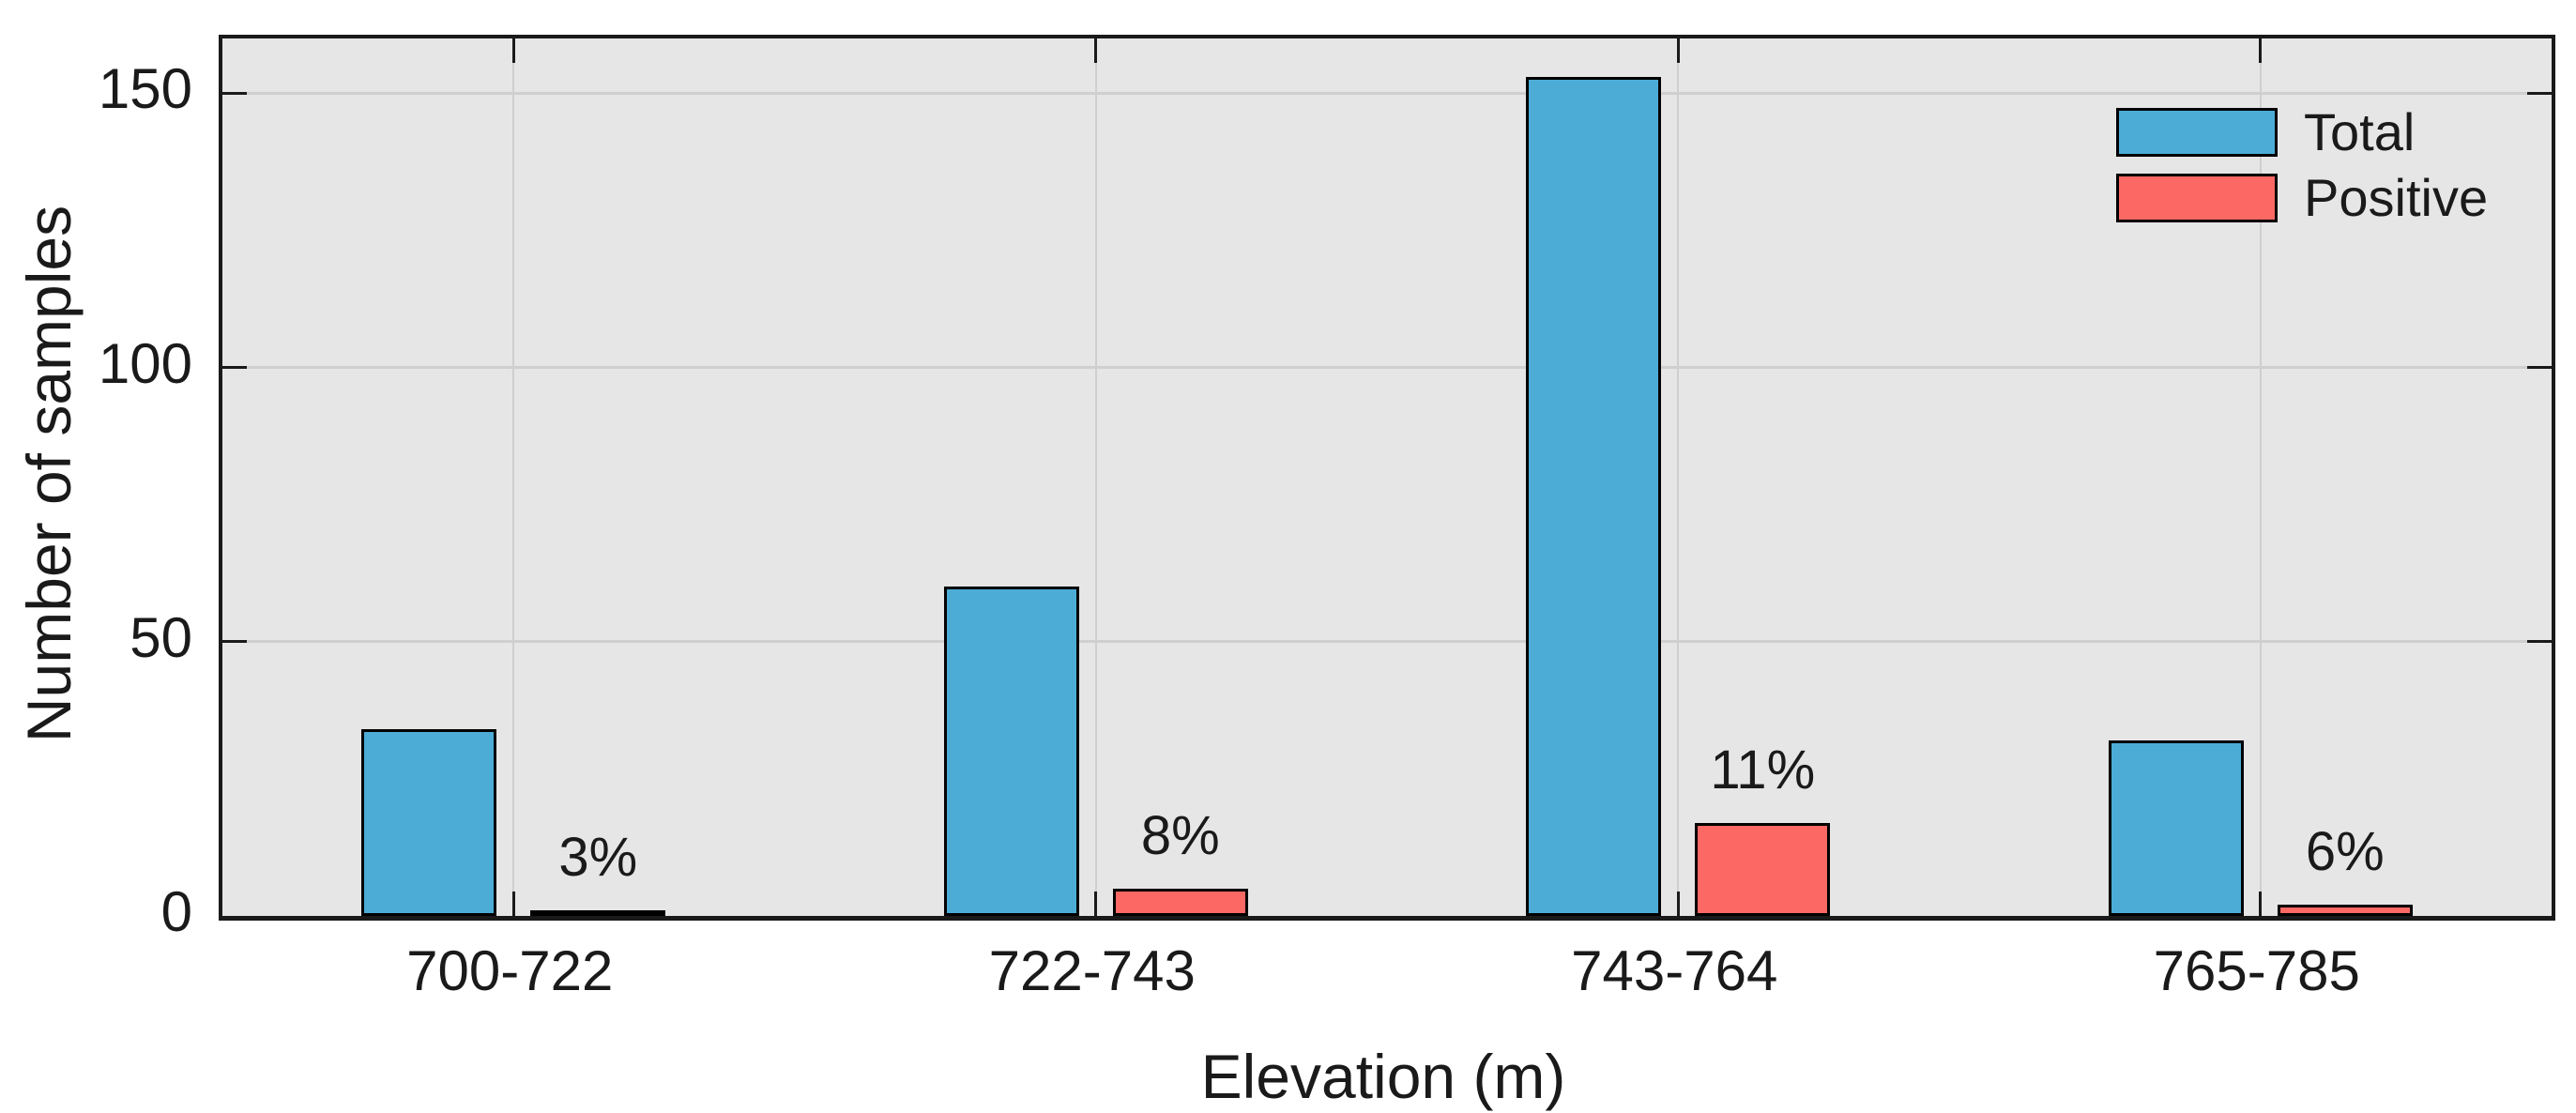 This screenshot has width=2576, height=1113. Describe the element at coordinates (2256, 970) in the screenshot. I see `x-tick-label: 765-785` at that location.